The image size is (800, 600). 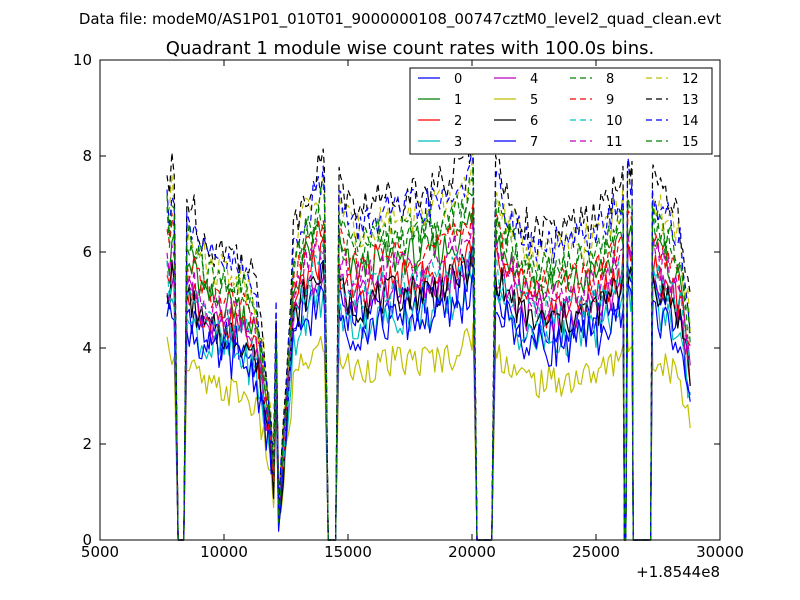 What do you see at coordinates (87, 252) in the screenshot?
I see `y-tick-label: 6` at bounding box center [87, 252].